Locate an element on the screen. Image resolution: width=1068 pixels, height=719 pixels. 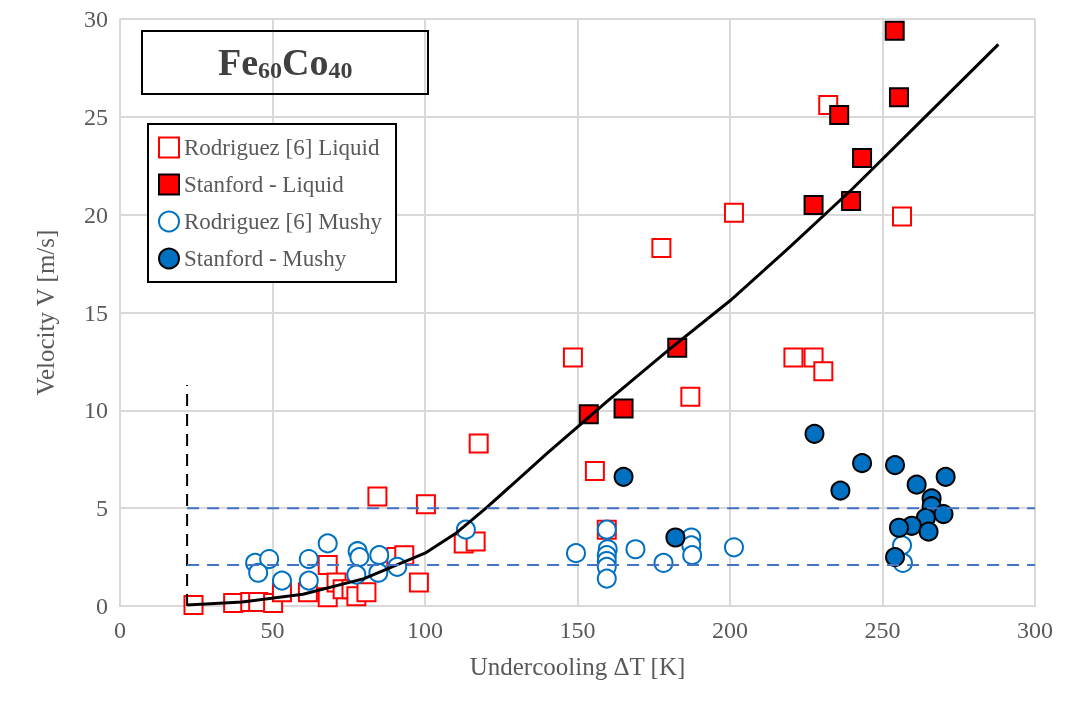
y-axis-title: Velocity V [m/s] is located at coordinates (45, 312).